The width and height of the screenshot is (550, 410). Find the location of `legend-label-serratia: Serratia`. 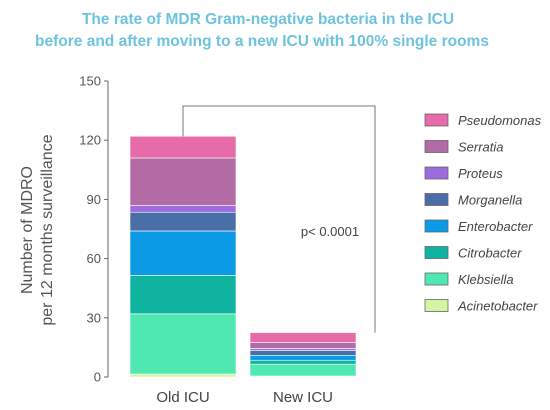

legend-label-serratia: Serratia is located at coordinates (481, 147).